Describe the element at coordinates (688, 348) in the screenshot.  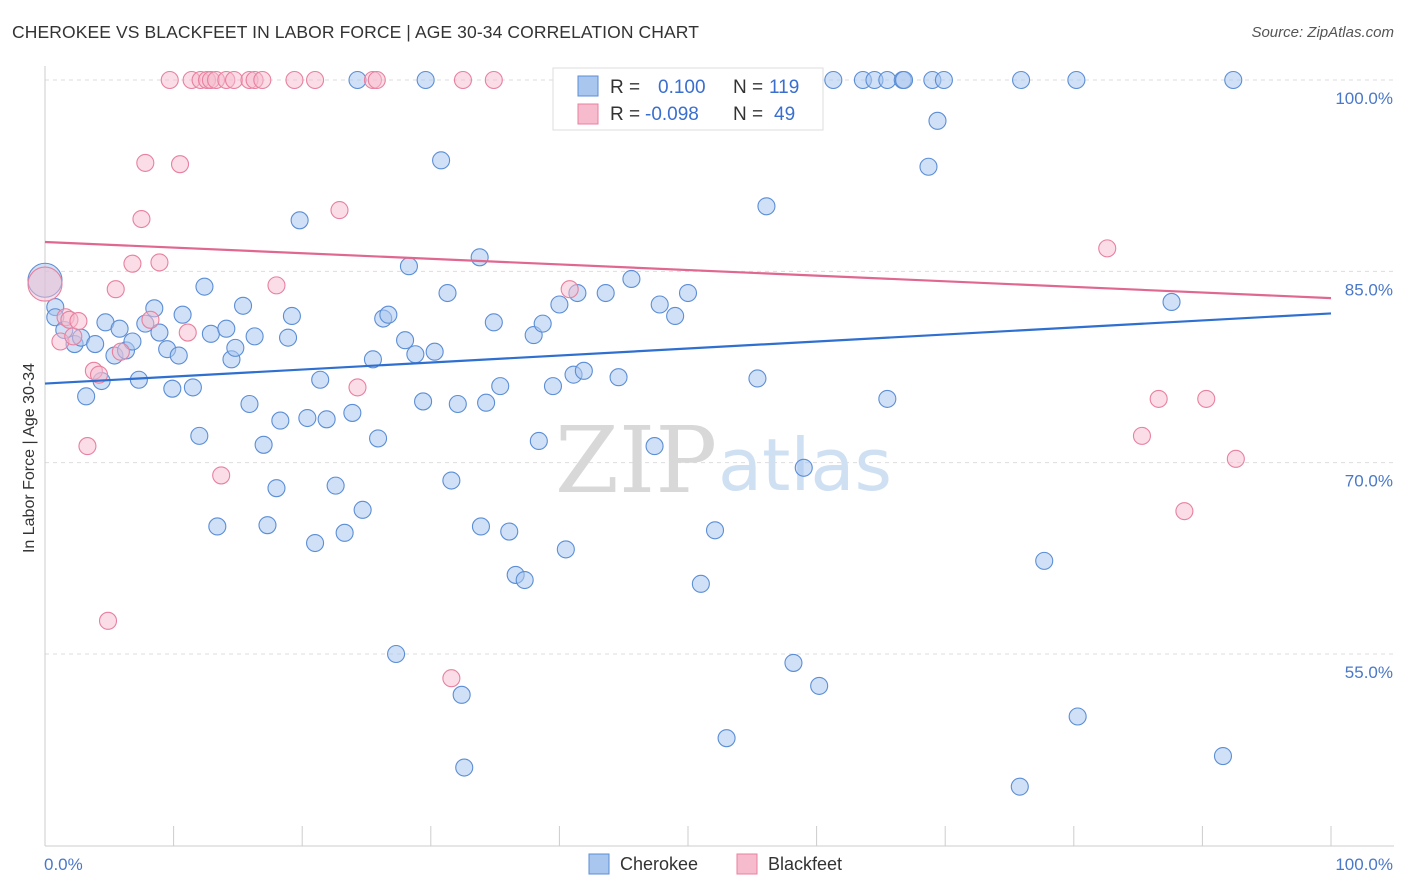
I see `cherokee-trend-line` at that location.